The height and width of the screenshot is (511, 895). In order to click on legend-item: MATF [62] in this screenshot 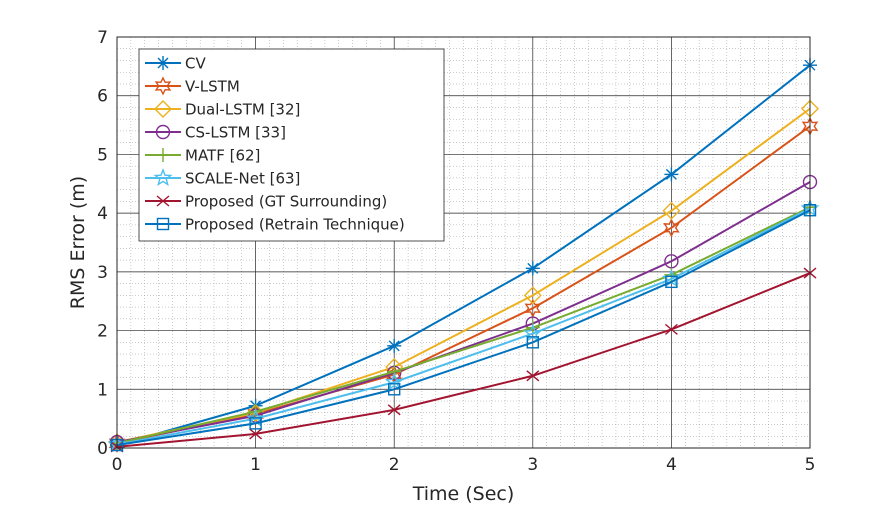, I will do `click(202, 156)`.